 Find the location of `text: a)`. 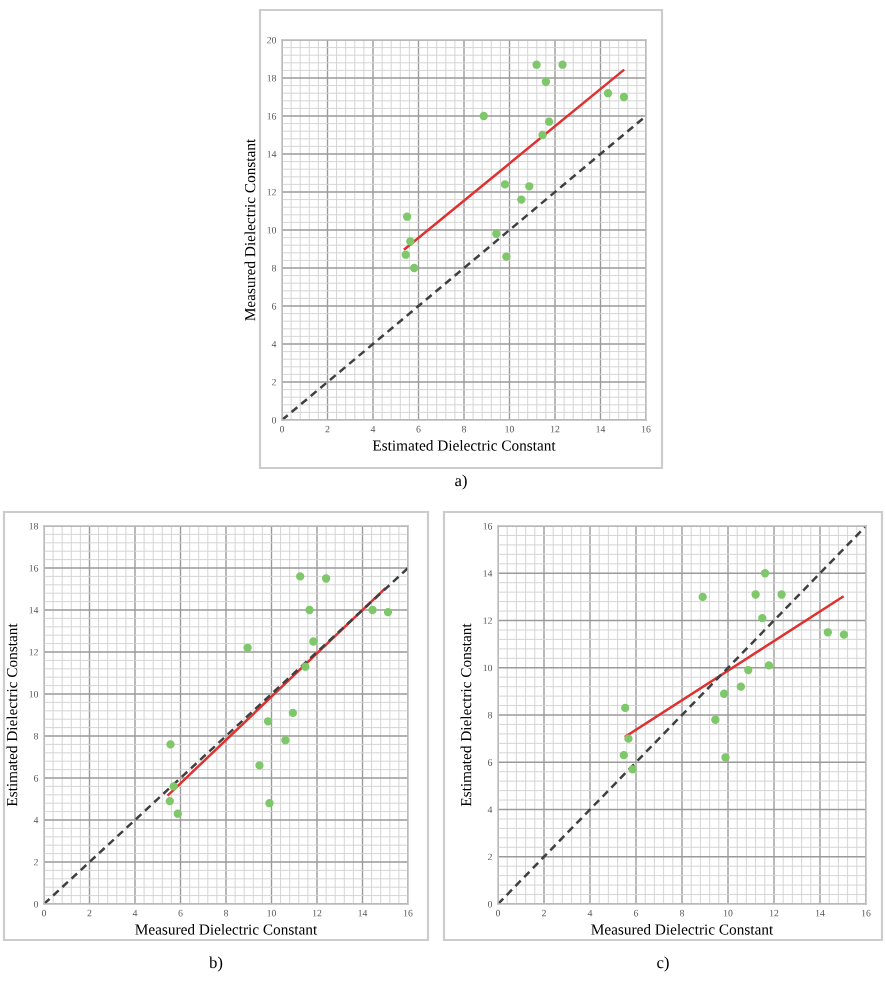

text: a) is located at coordinates (461, 482).